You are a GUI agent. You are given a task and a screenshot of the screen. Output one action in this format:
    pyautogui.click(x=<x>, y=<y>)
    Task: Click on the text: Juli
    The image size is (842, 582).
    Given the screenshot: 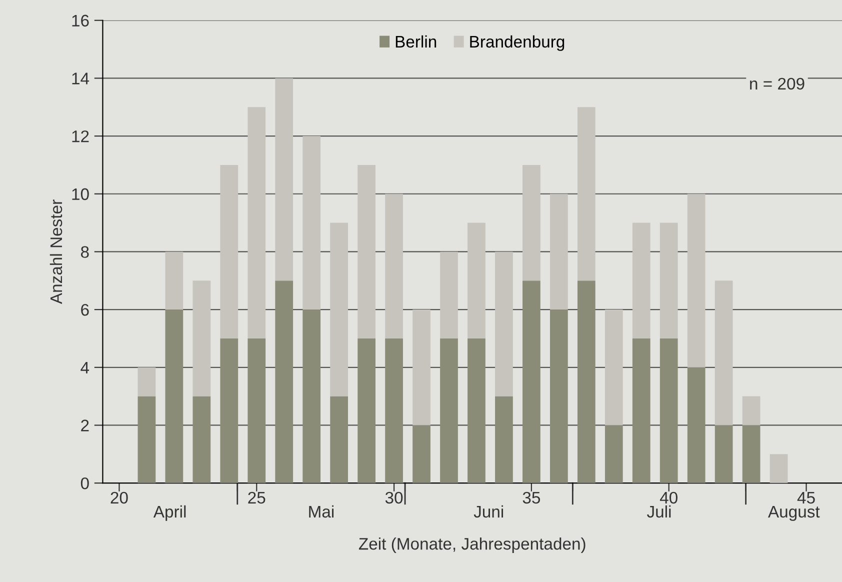 What is the action you would take?
    pyautogui.click(x=659, y=511)
    